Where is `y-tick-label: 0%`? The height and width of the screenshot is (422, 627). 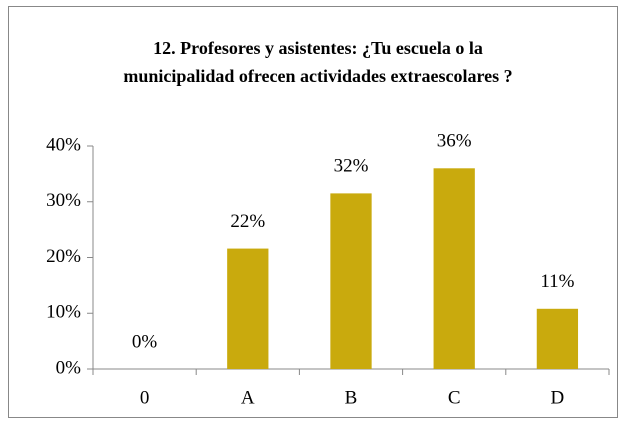
y-tick-label: 0% is located at coordinates (69, 367).